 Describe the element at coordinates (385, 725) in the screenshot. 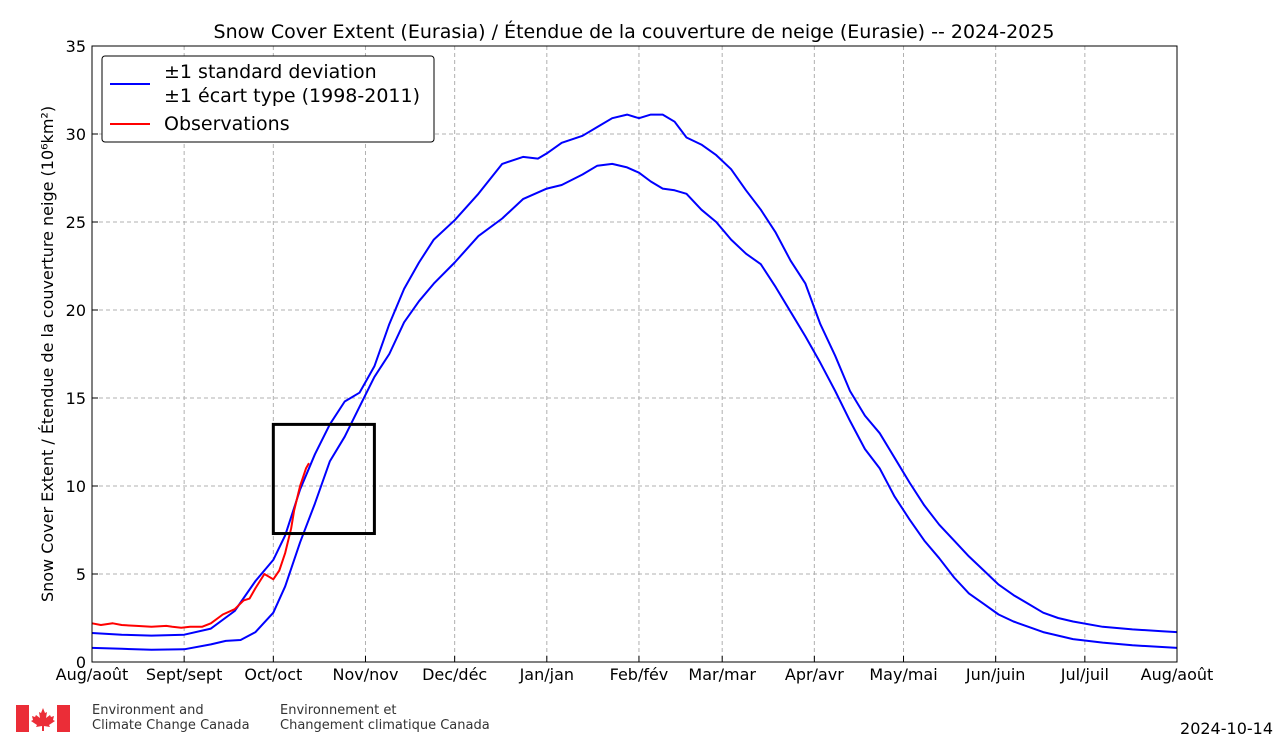

I see `org-fr-line2: Changement climatique Canada` at that location.